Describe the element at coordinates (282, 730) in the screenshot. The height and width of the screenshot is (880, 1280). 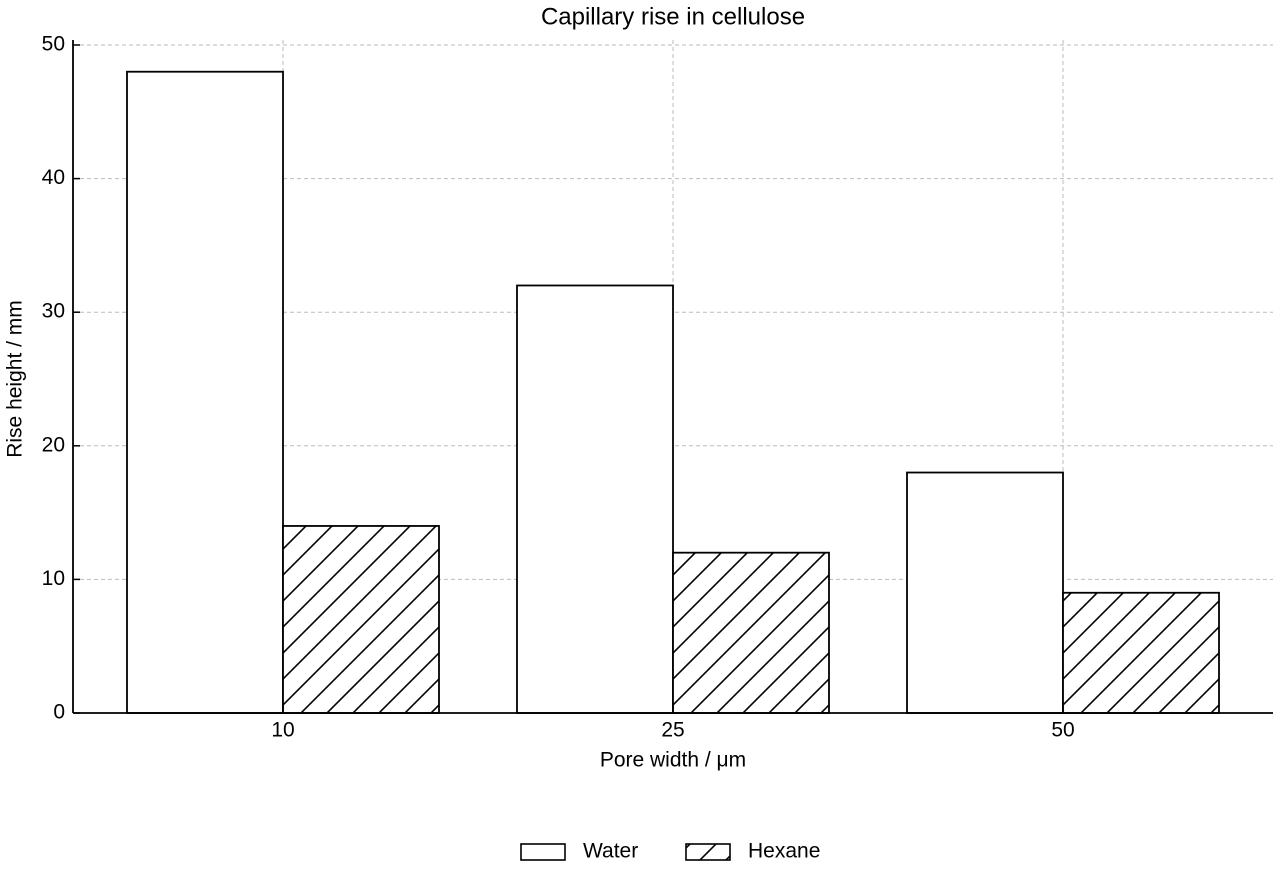
I see `x-tick-label: 10` at that location.